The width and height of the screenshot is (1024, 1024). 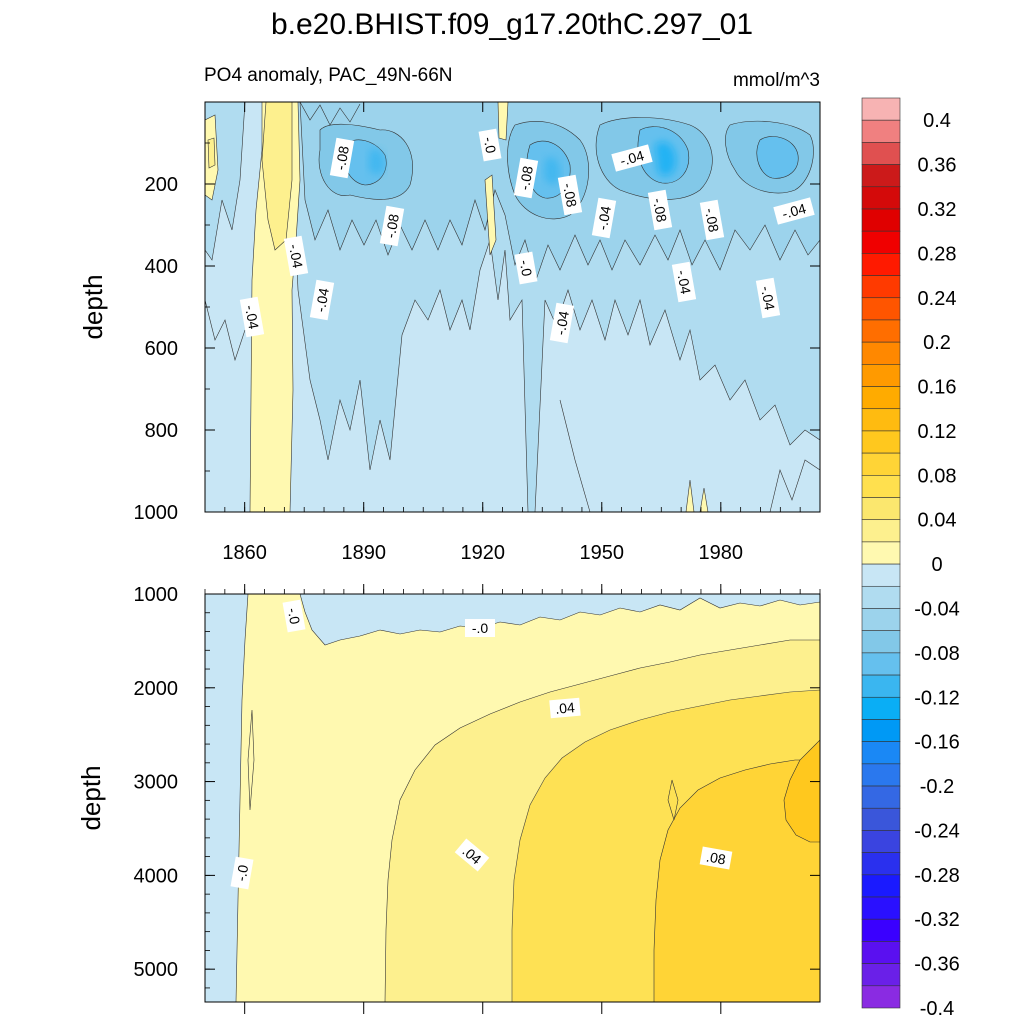 I want to click on colorbar-label: -0.28, so click(x=937, y=876).